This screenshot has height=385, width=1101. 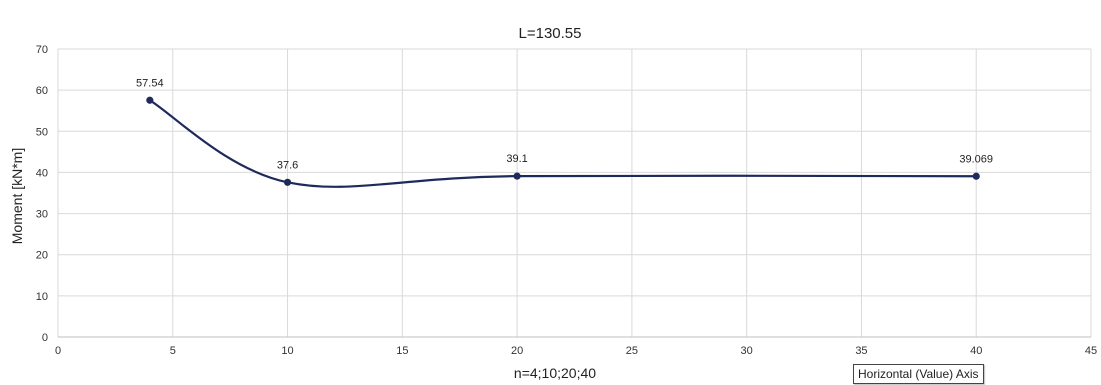 What do you see at coordinates (42, 91) in the screenshot?
I see `y-tick-label: 60` at bounding box center [42, 91].